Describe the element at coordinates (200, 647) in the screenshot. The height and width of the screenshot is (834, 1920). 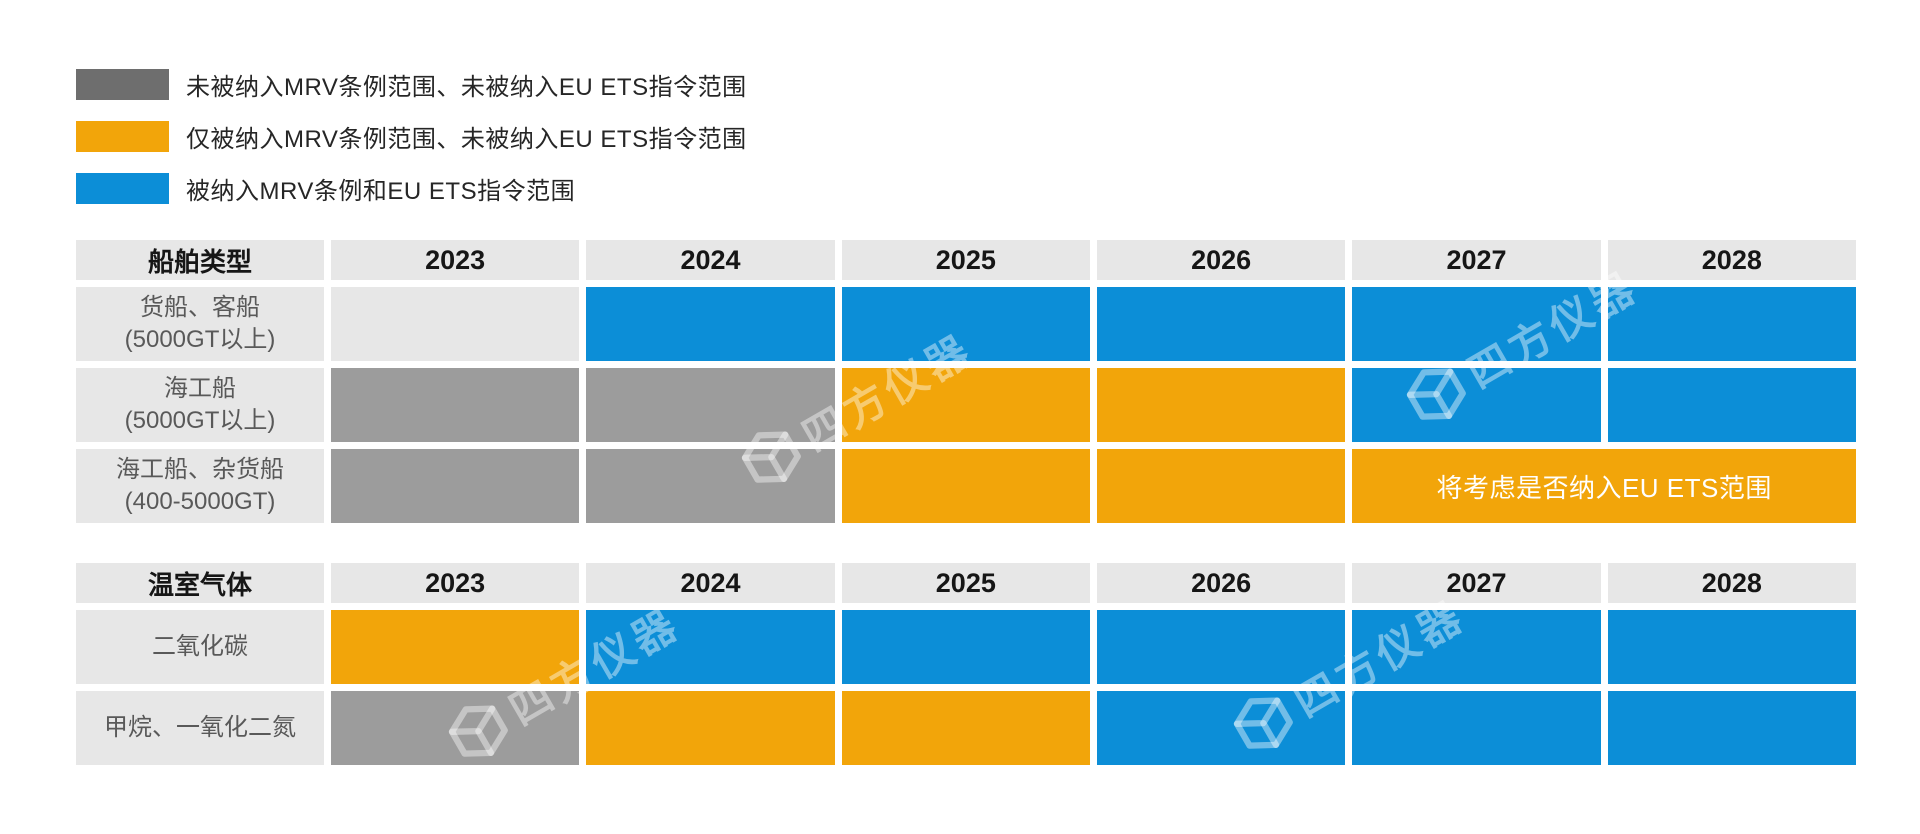
I see `row-label-cell: 二氧化碳` at that location.